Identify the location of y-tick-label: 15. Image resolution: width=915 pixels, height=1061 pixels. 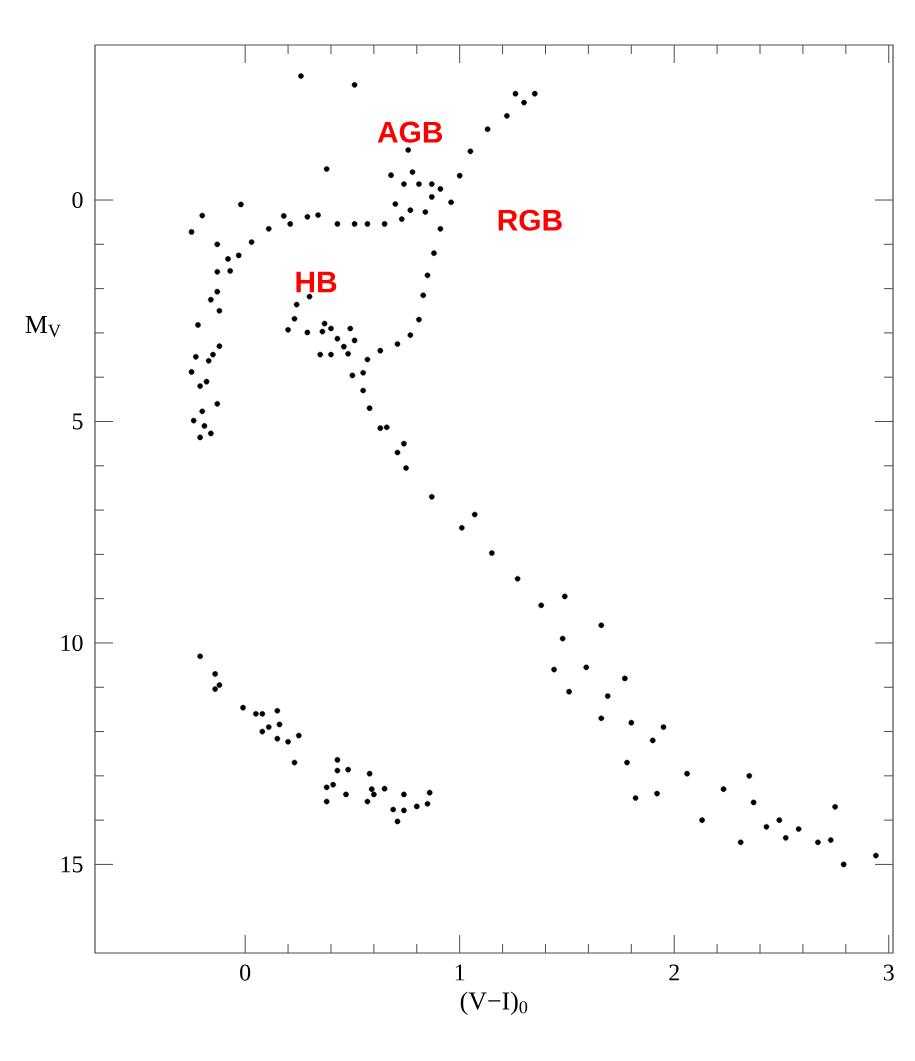
(72, 864).